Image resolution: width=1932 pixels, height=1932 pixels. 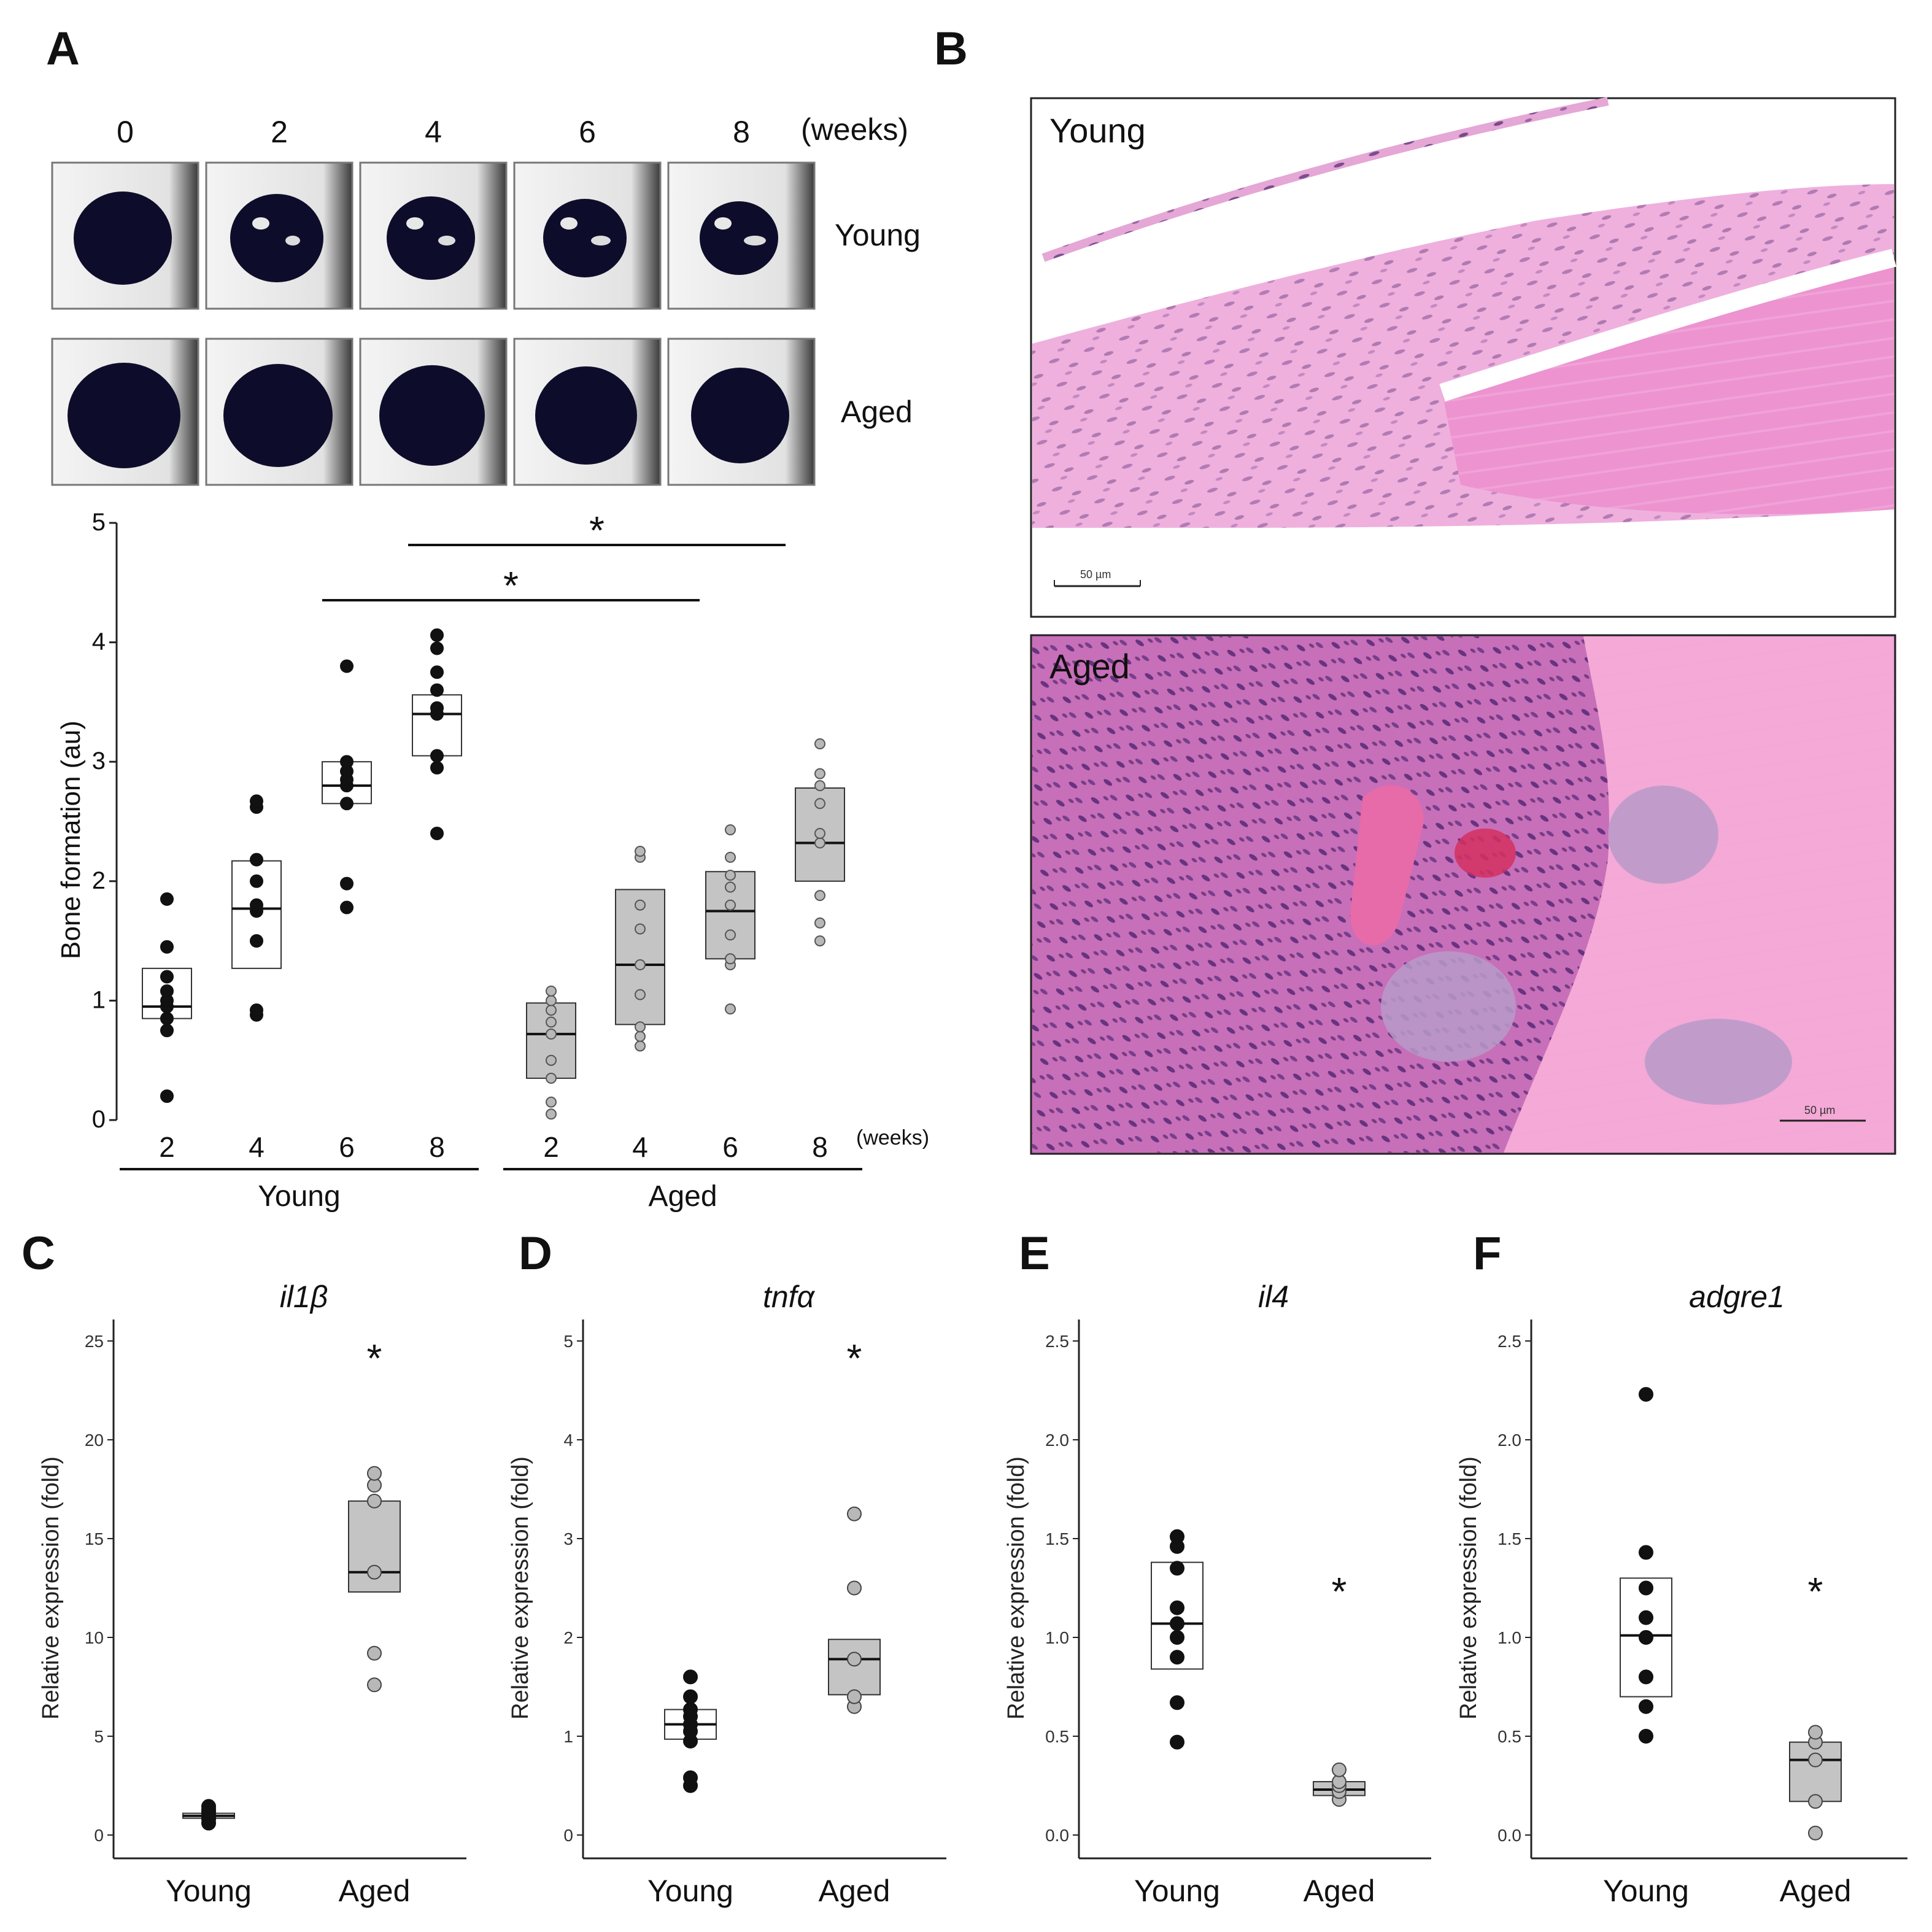 I want to click on chart-title: il4, so click(x=1273, y=1297).